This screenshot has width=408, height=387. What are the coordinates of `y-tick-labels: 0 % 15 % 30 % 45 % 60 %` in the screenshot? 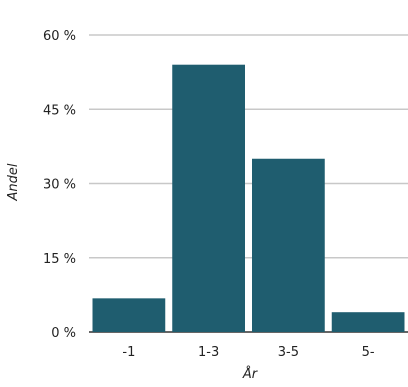 It's located at (59, 185).